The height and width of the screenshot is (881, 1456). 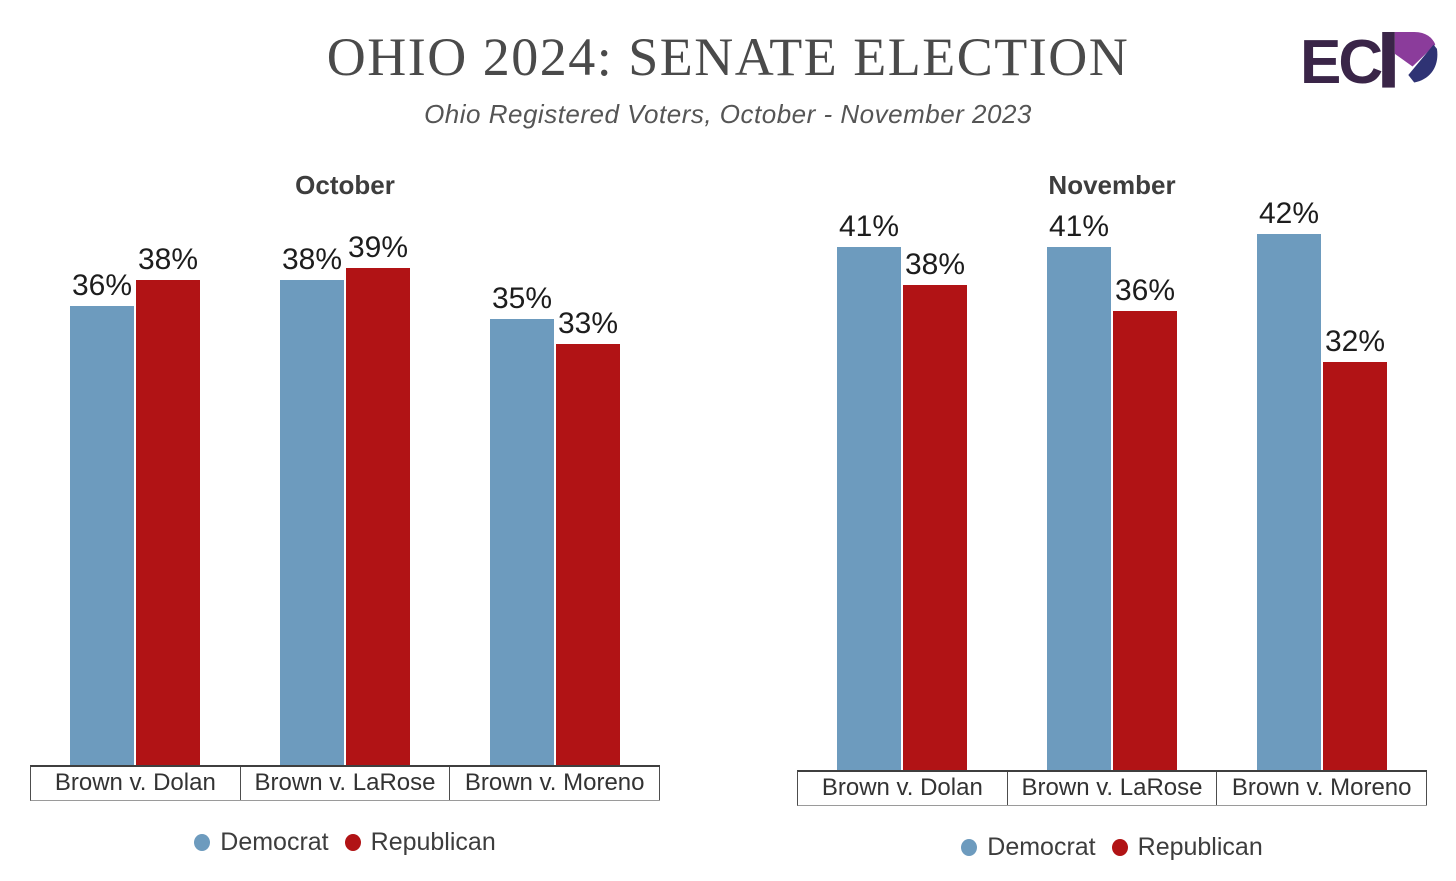 I want to click on legend-november: Democrat Republican, so click(x=1112, y=847).